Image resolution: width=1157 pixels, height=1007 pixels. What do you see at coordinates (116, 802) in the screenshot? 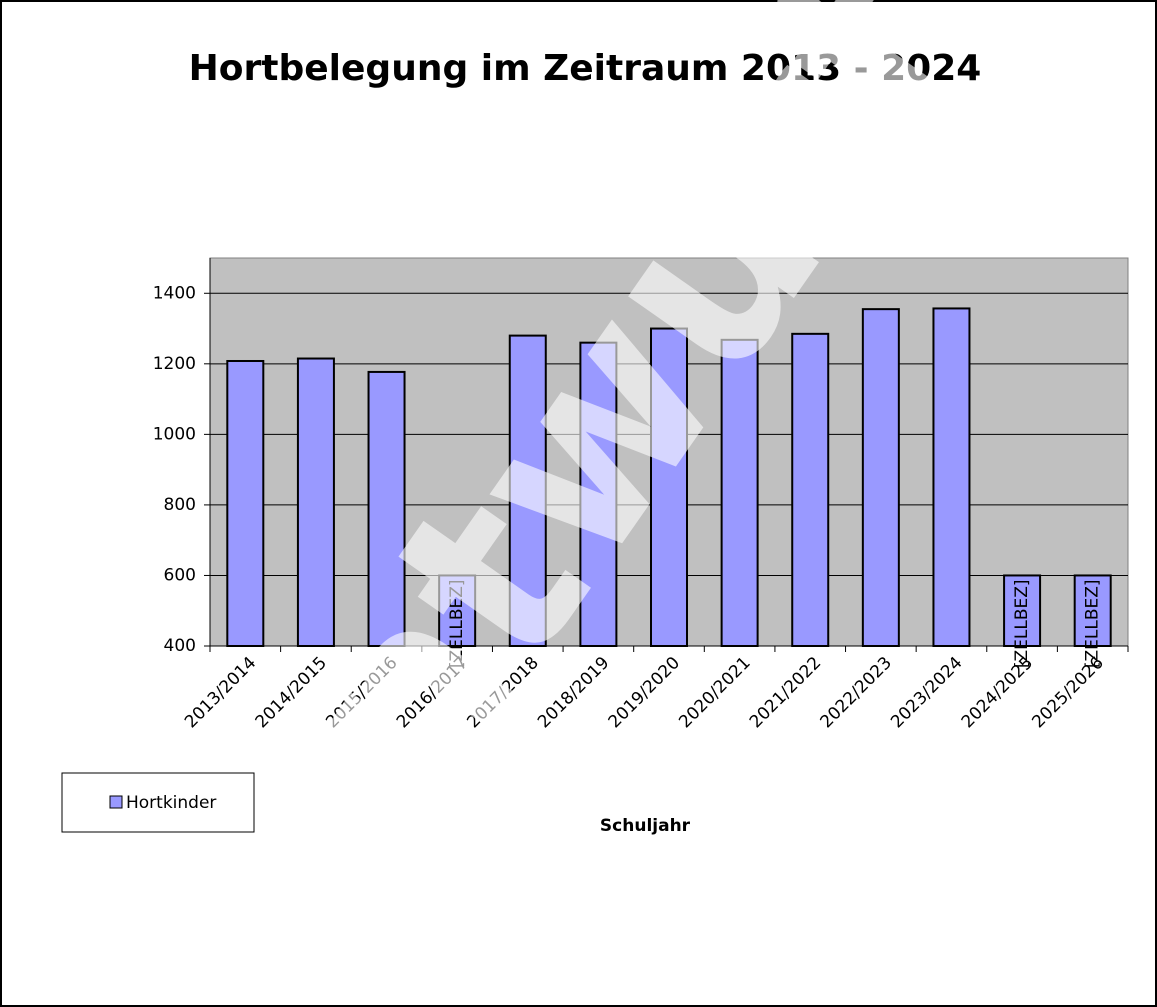
I see `legend-swatch` at bounding box center [116, 802].